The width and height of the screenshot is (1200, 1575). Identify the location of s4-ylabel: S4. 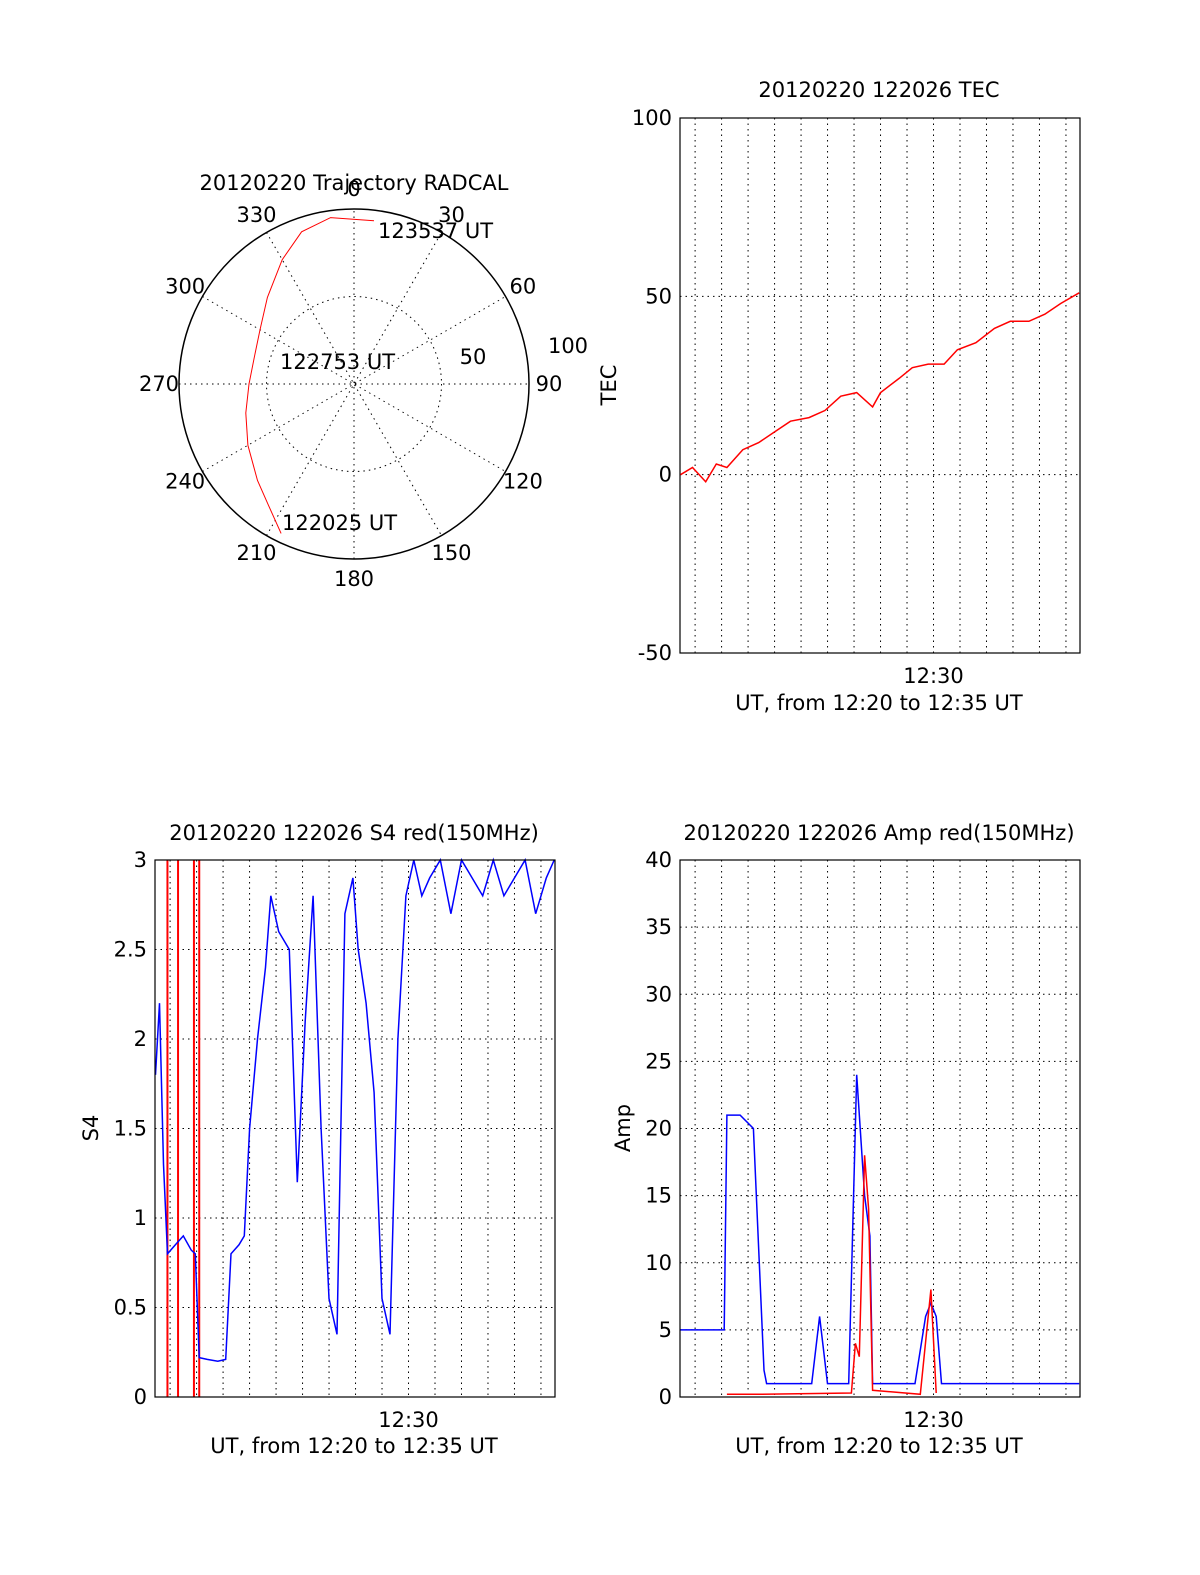
(91, 1128).